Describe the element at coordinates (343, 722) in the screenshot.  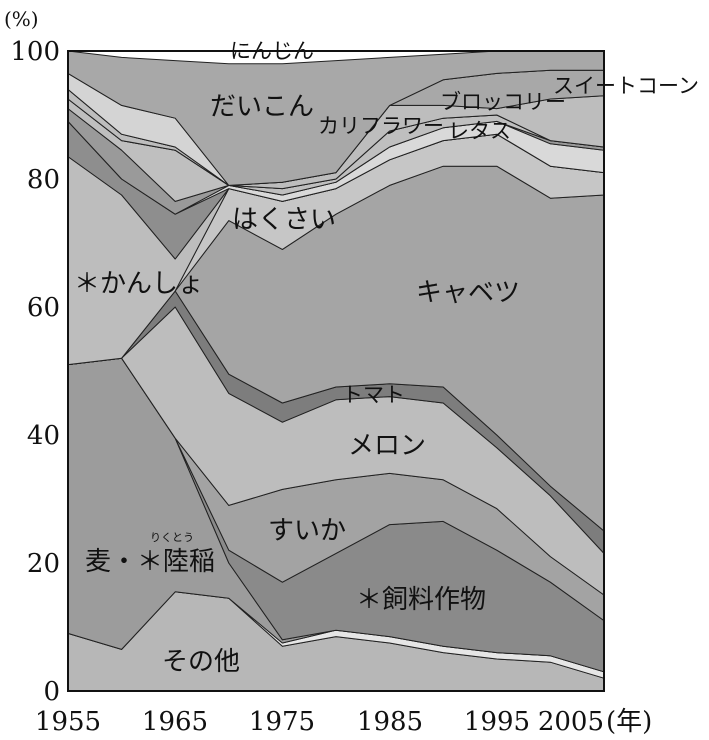
I see `x-axis: 1955 1965 1975 1985 1995 2005 (年)` at that location.